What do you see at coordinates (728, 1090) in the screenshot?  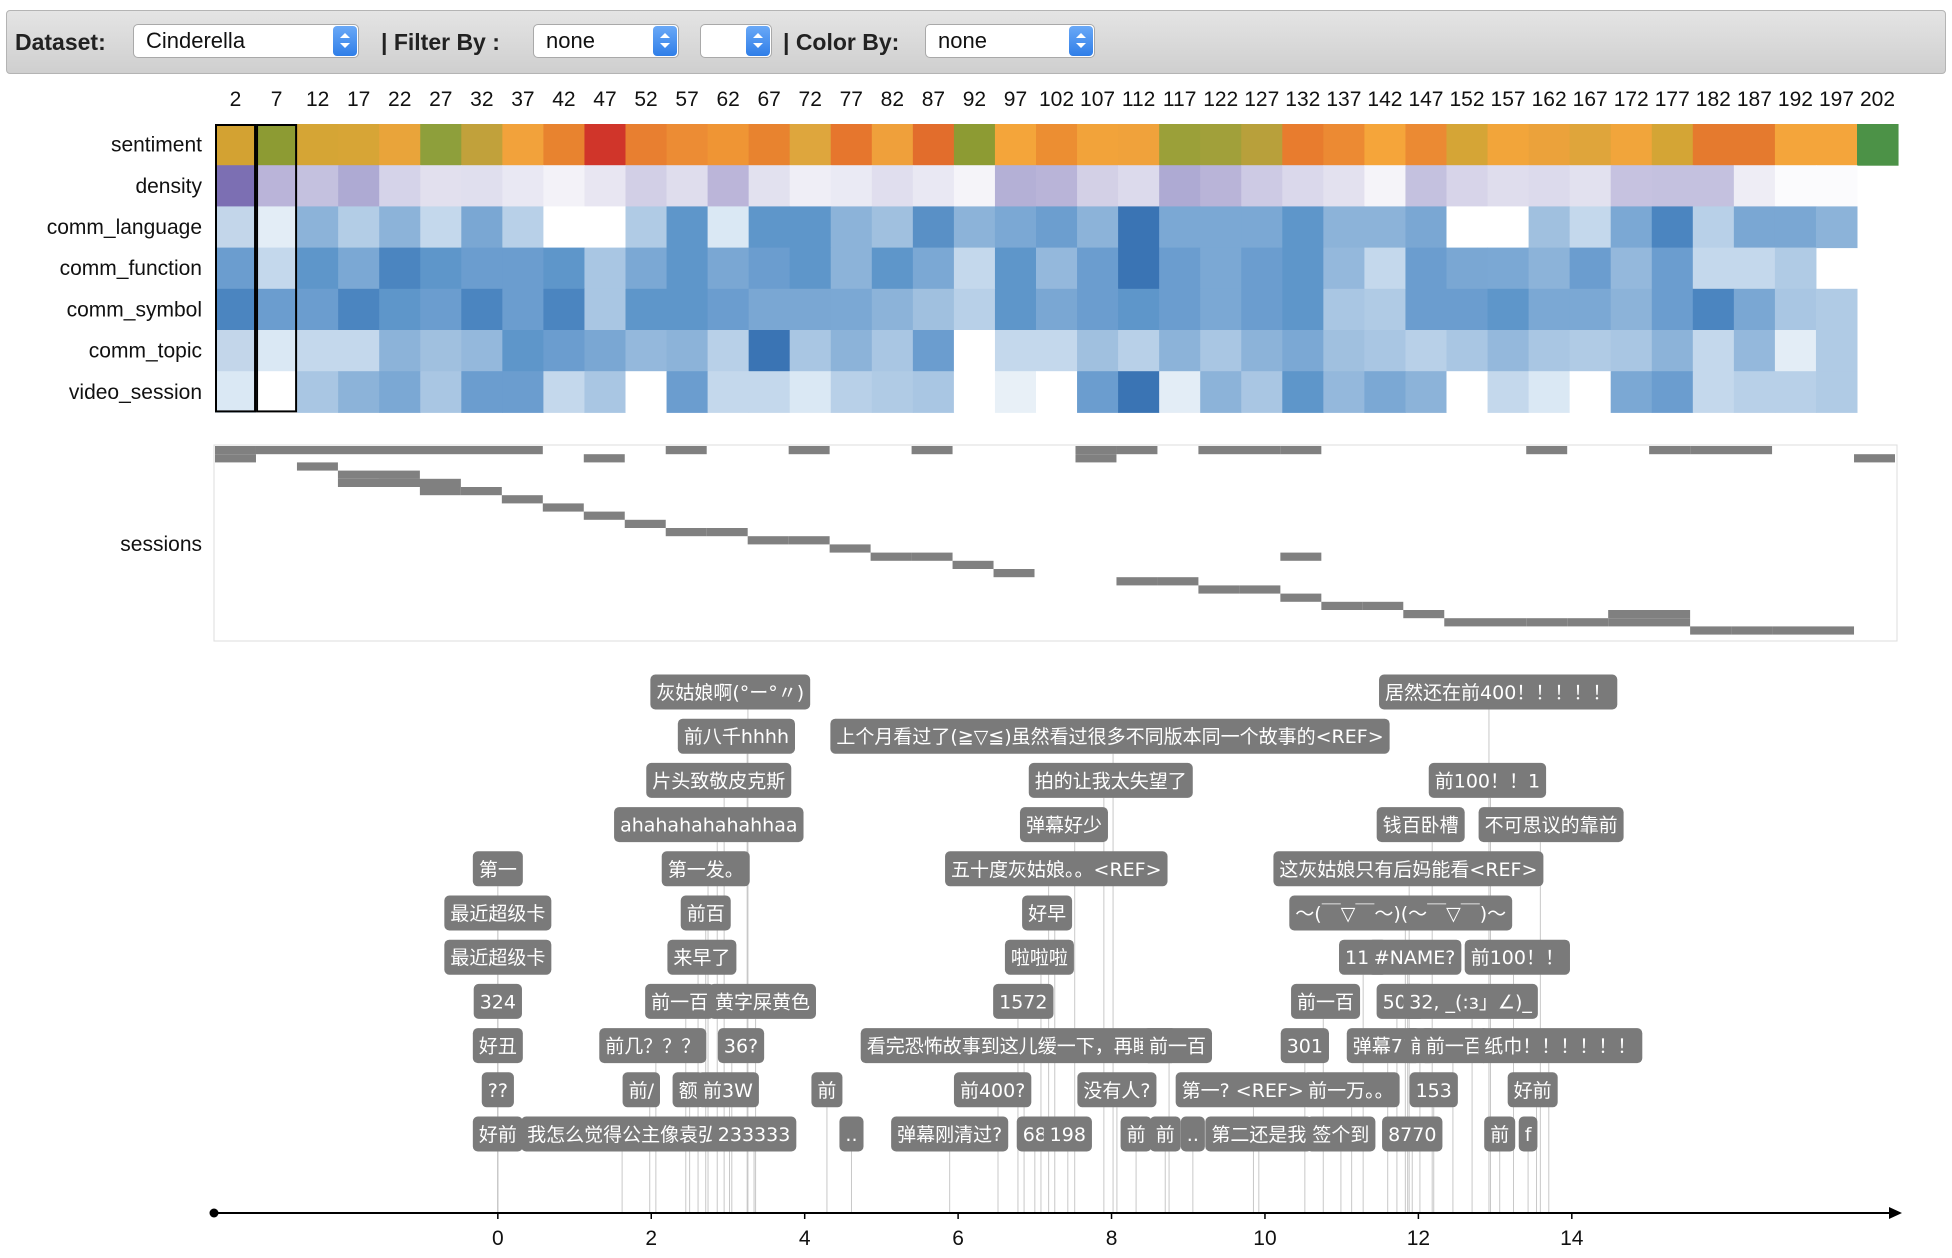 I see `comment-annotation: 前3W` at bounding box center [728, 1090].